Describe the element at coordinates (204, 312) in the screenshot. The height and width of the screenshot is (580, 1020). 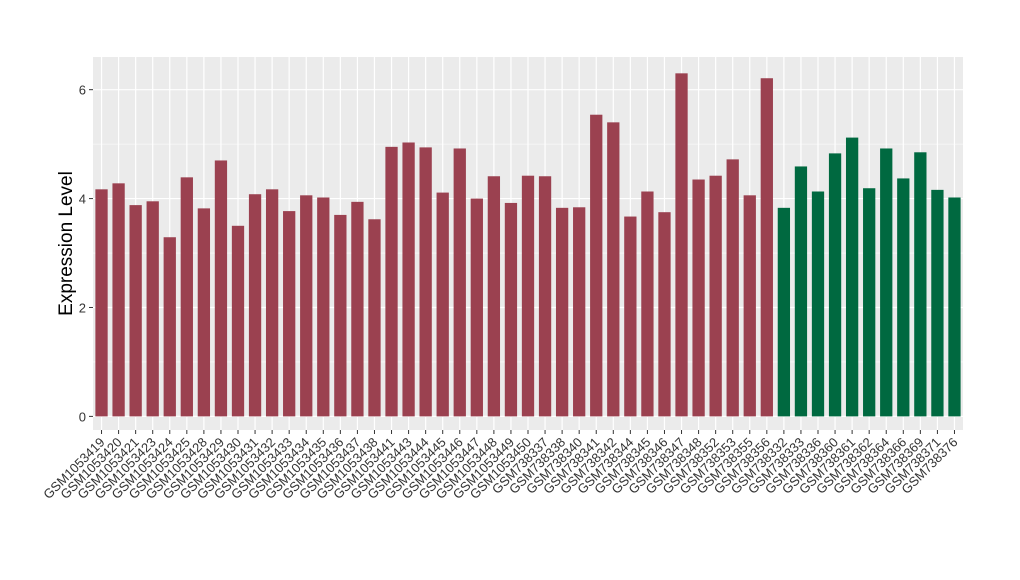
I see `bar-GSM1053428` at that location.